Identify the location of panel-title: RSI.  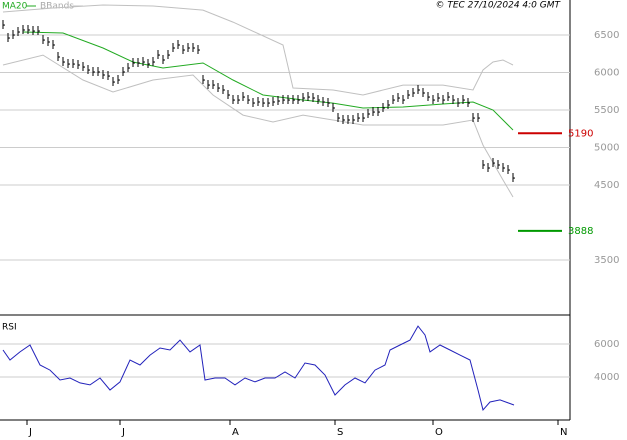
(9, 328).